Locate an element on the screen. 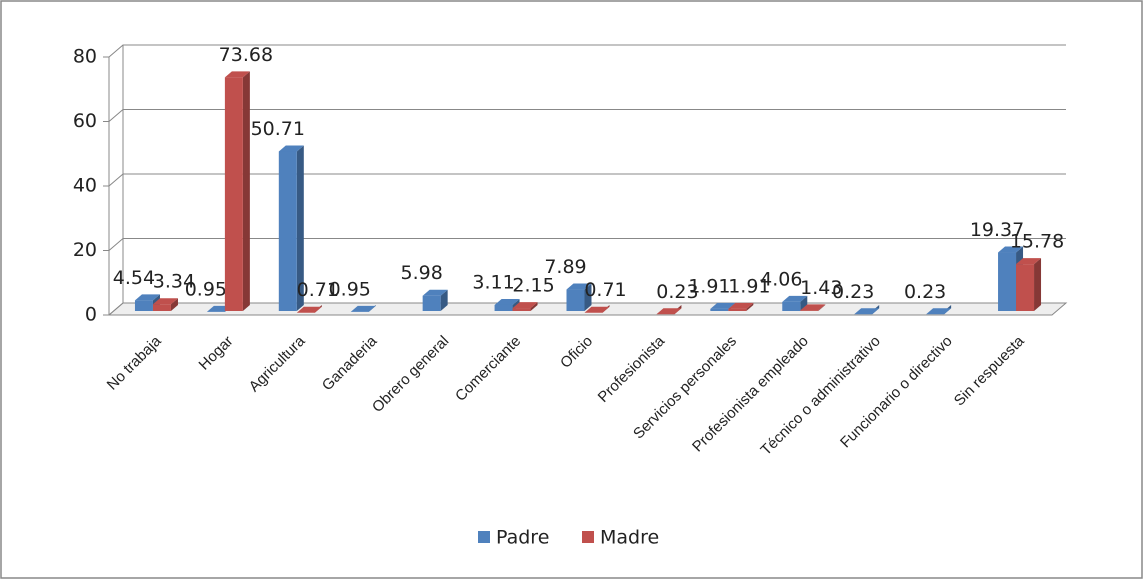 The width and height of the screenshot is (1143, 583). y-tick-label: 40 is located at coordinates (85, 186).